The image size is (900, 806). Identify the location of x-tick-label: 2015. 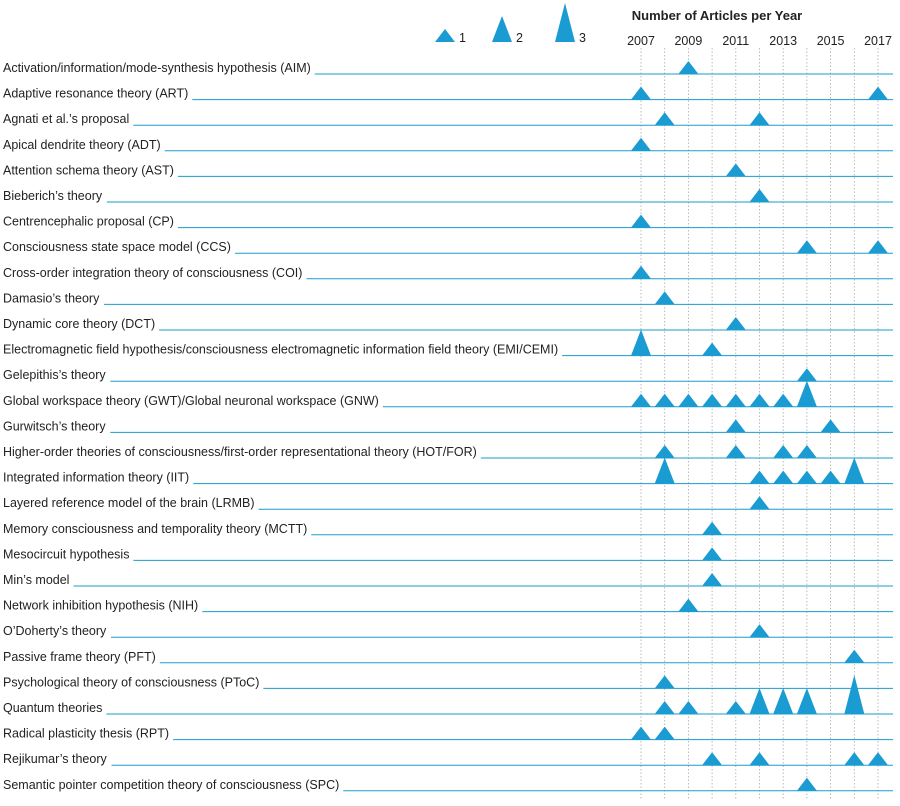
(831, 41).